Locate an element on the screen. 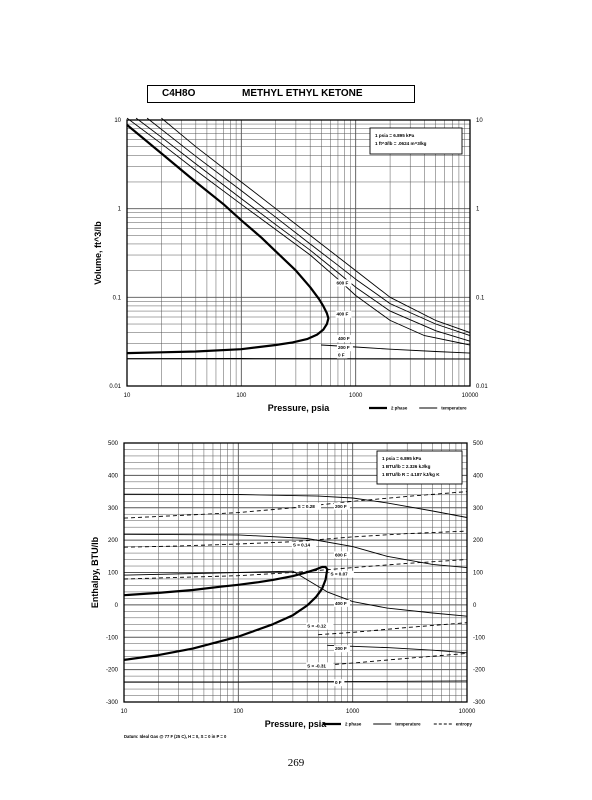 This screenshot has width=592, height=800. chart2-y-tick-label-right: 200 is located at coordinates (478, 541).